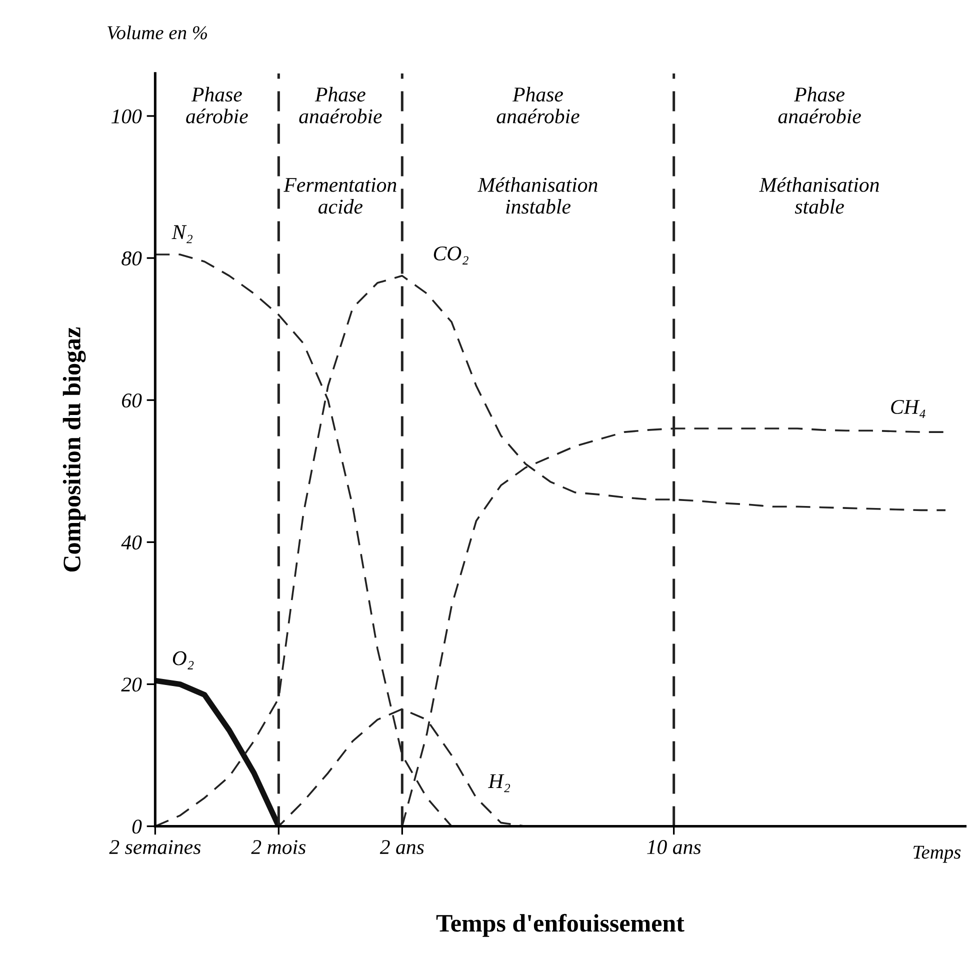 The height and width of the screenshot is (953, 976). Describe the element at coordinates (908, 409) in the screenshot. I see `series-label: CH₄` at that location.